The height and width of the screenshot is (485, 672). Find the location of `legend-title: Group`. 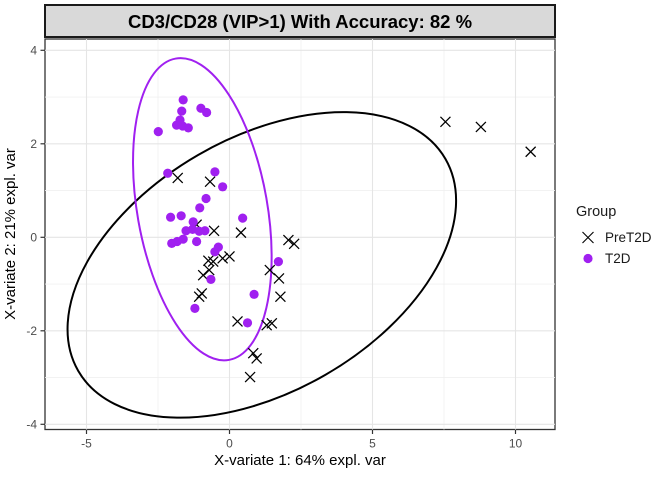

legend-title: Group is located at coordinates (596, 212).